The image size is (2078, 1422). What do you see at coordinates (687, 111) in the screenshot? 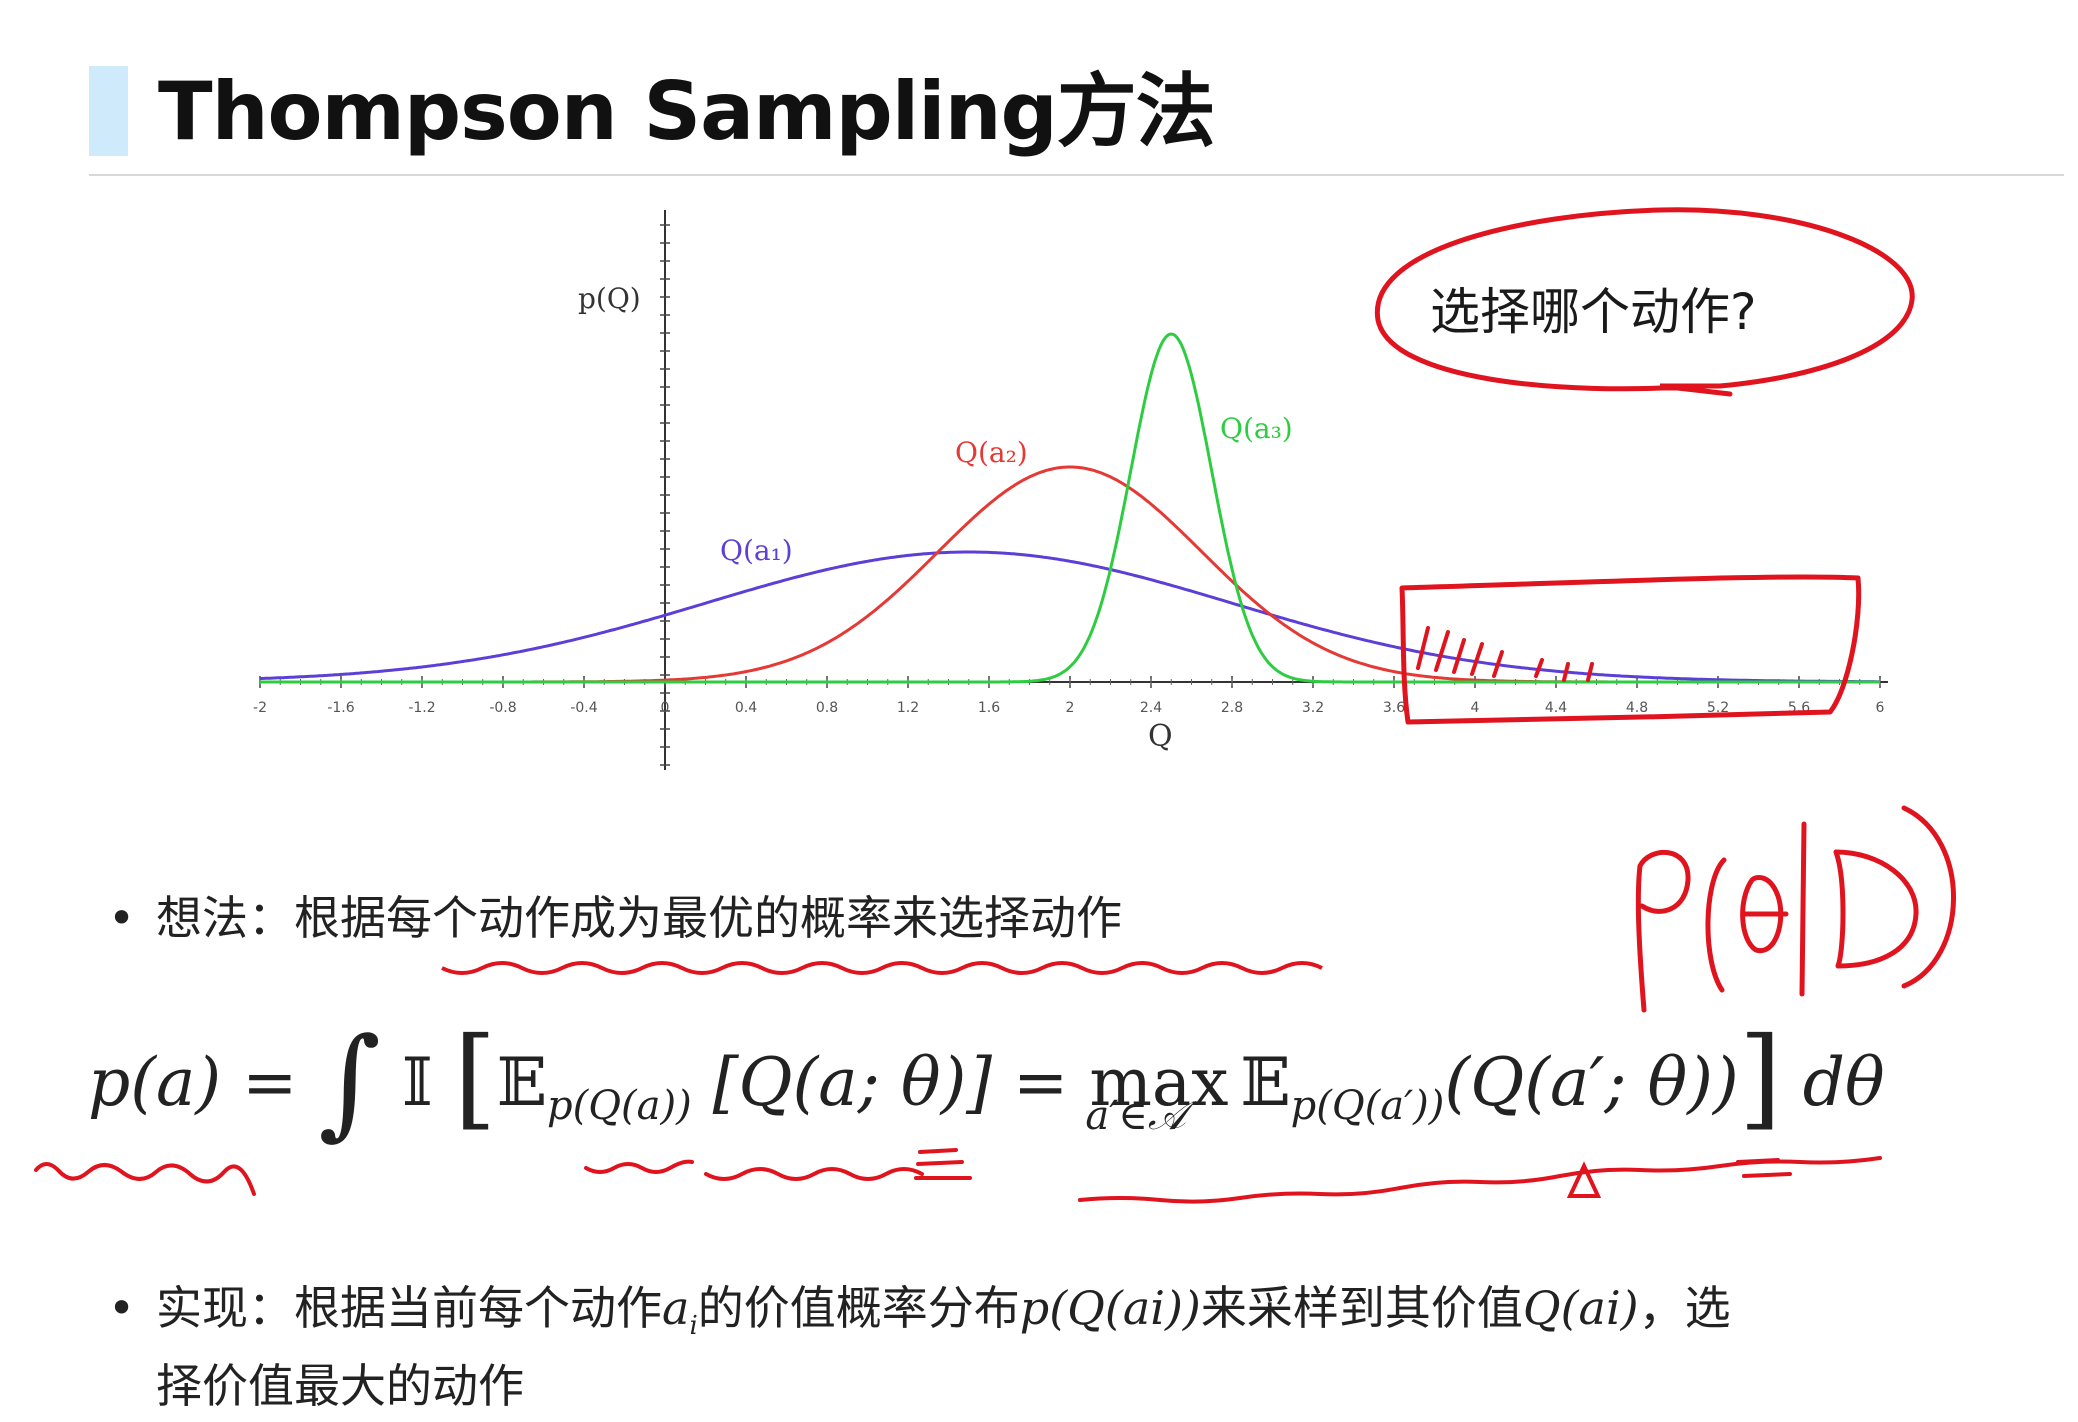
I see `slide-title: Thompson Sampling方法` at bounding box center [687, 111].